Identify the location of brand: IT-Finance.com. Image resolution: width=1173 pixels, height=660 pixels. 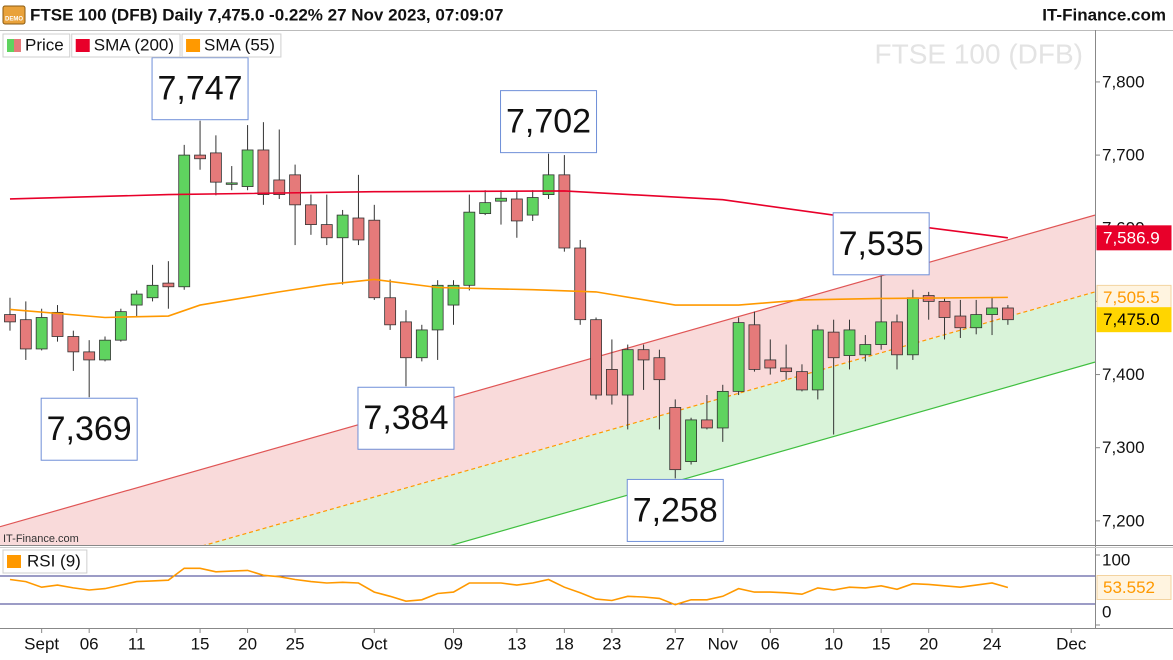
(1104, 14).